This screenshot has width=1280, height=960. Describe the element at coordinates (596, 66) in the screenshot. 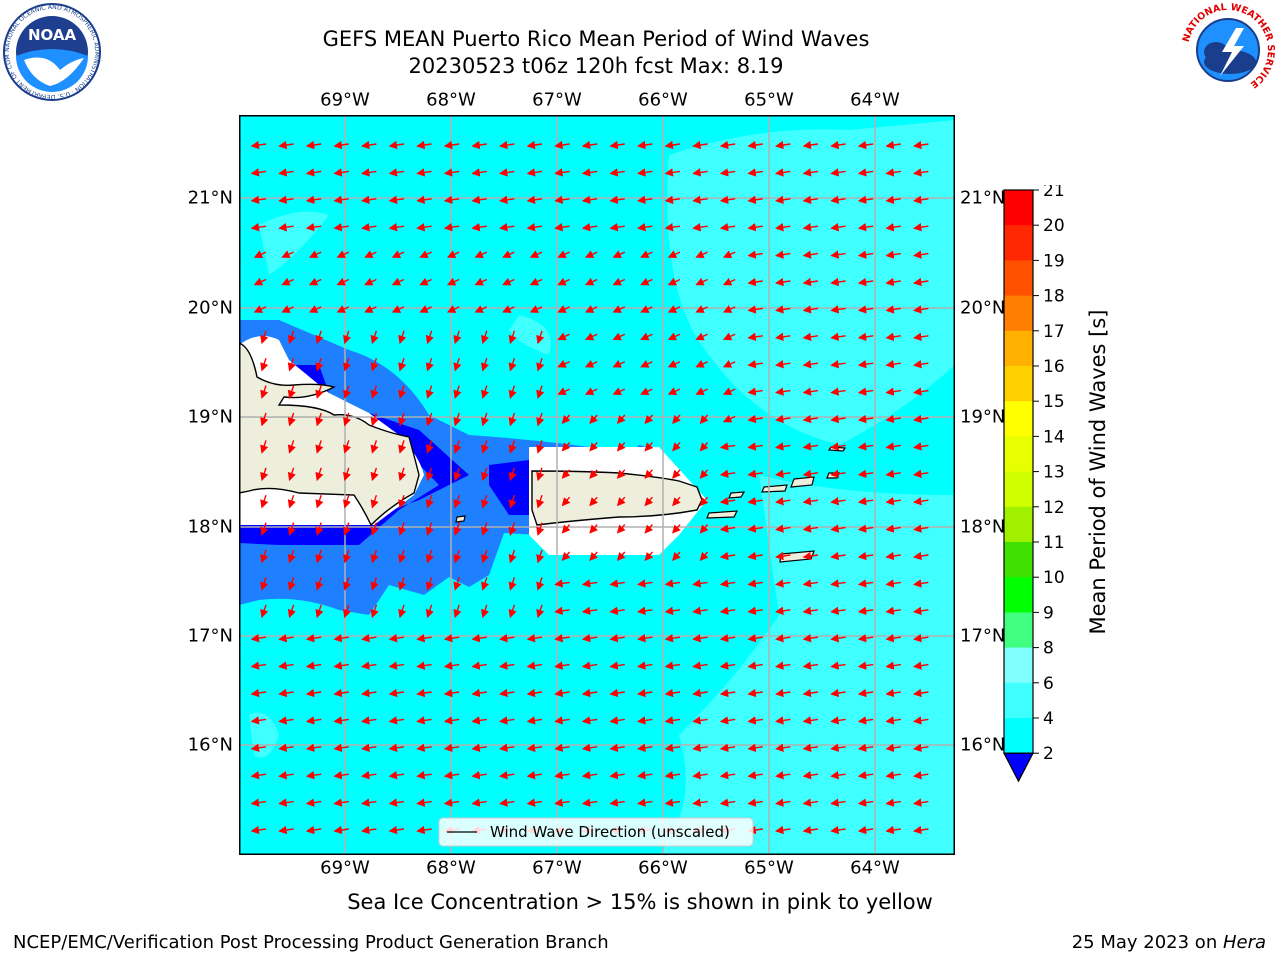

I see `chart-subtitle: 20230523 t06z 120h fcst Max: 8.19` at that location.